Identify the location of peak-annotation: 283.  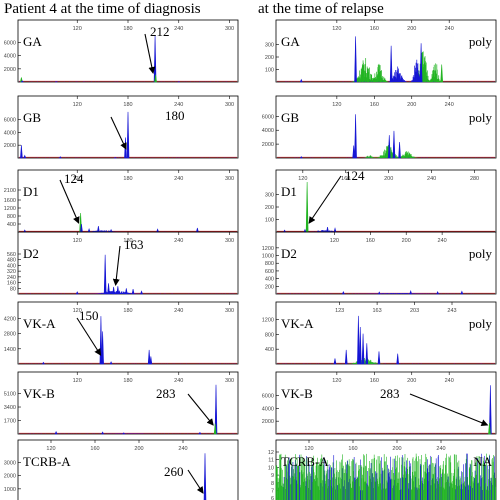
(166, 393).